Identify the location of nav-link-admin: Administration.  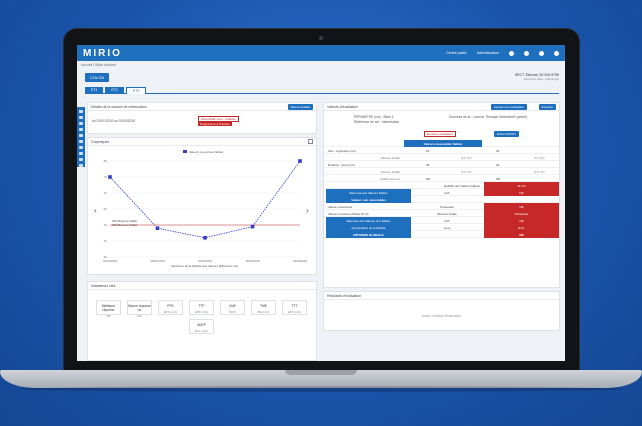
(487, 53).